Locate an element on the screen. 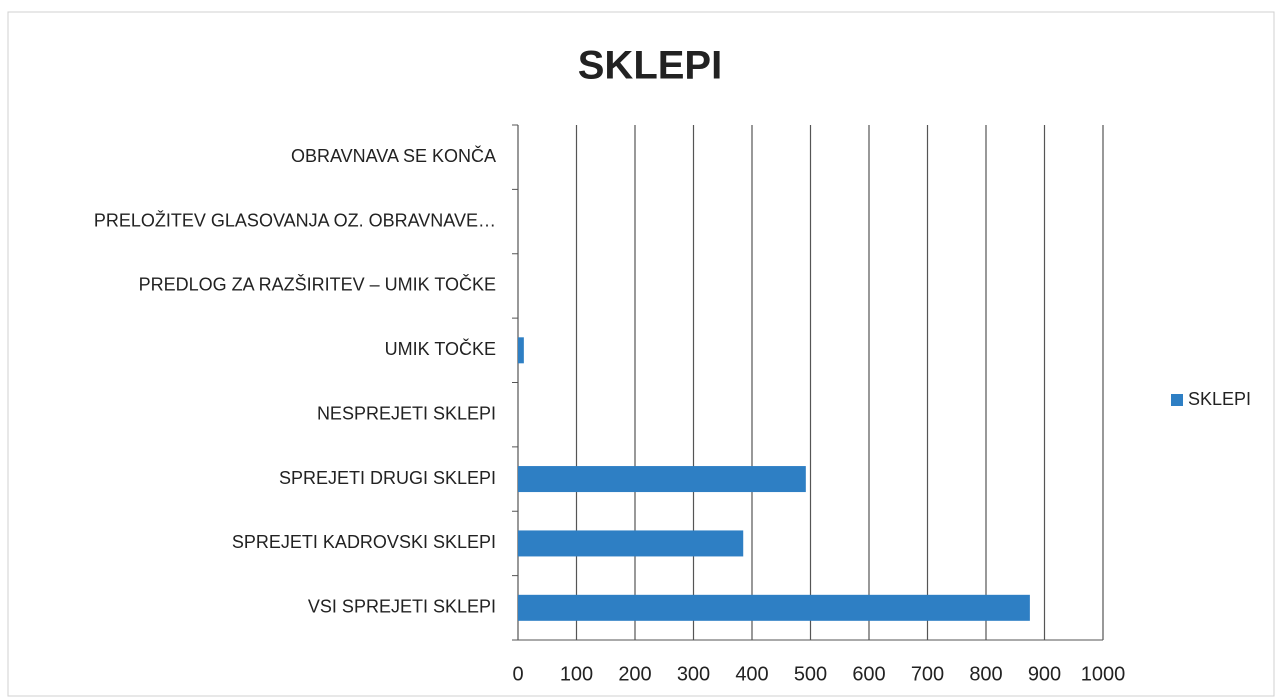  x-tick-label: 400 is located at coordinates (751, 674).